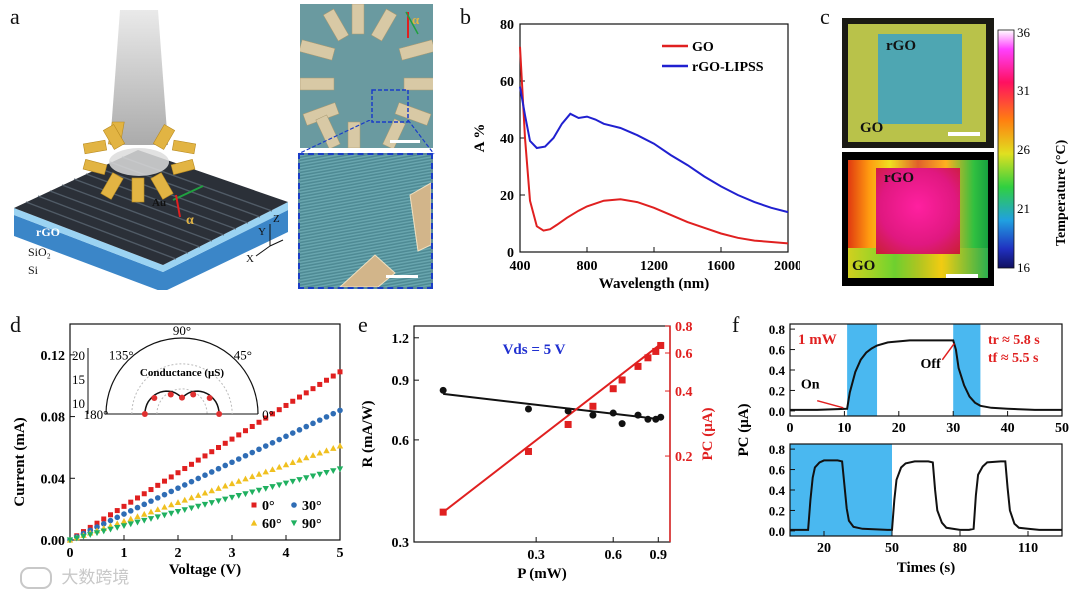 The width and height of the screenshot is (1080, 591). I want to click on watermark: 大数跨境, so click(74, 576).